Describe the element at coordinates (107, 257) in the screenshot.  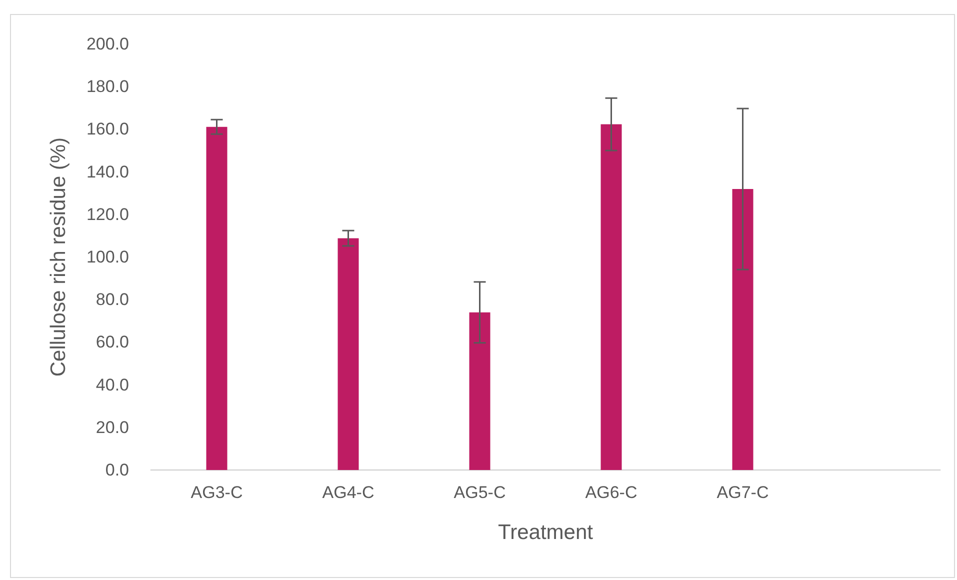
I see `y-tick-label: 100.0` at that location.